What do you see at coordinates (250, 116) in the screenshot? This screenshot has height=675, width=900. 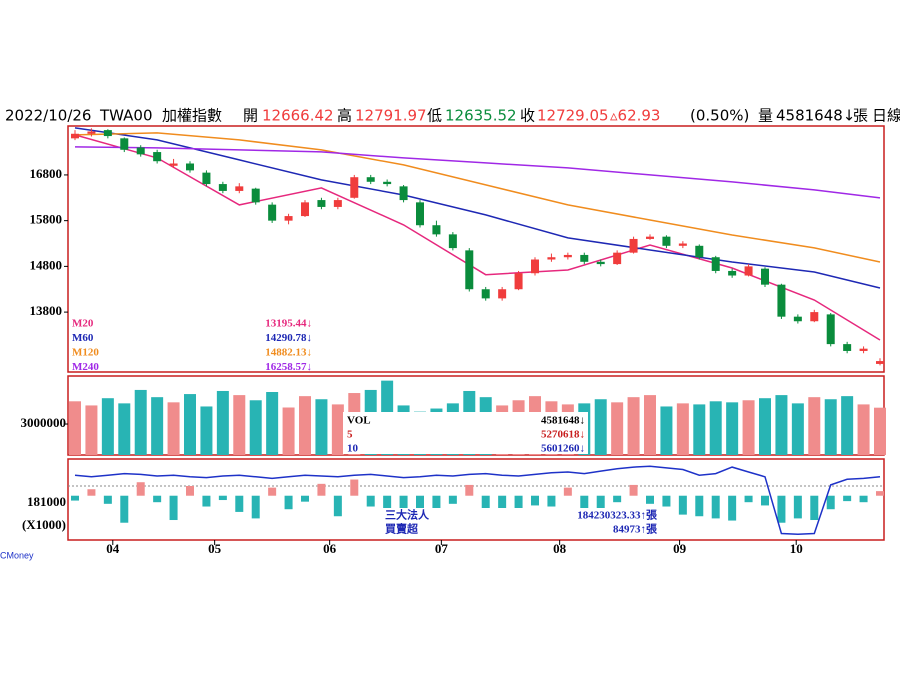 I see `label: 開` at bounding box center [250, 116].